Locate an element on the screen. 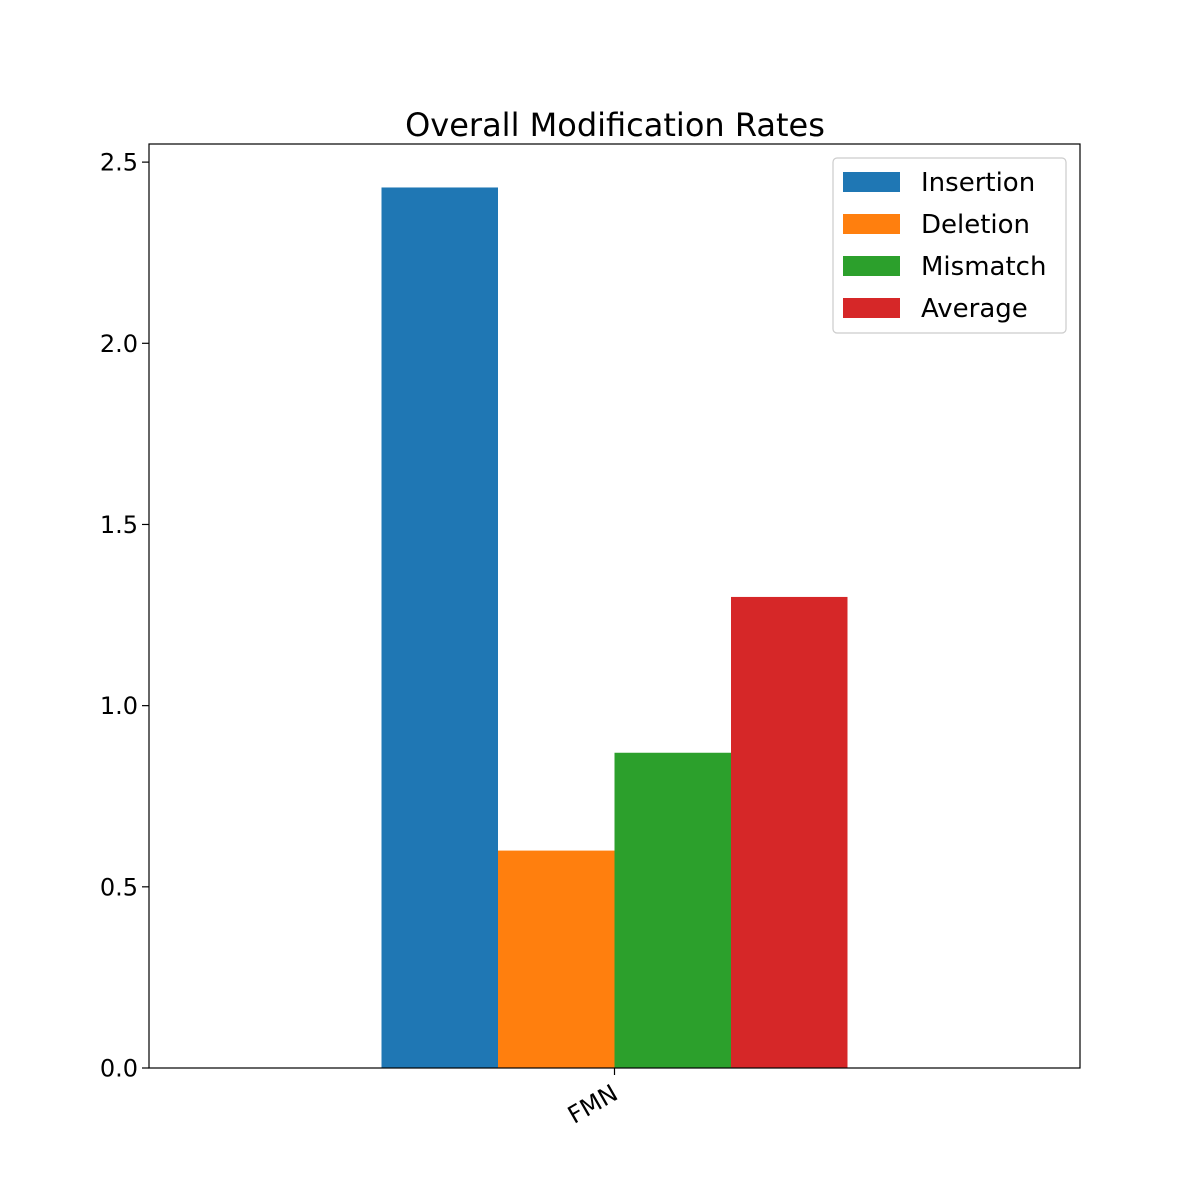 The width and height of the screenshot is (1200, 1200). bar-insertion-fmn is located at coordinates (439, 628).